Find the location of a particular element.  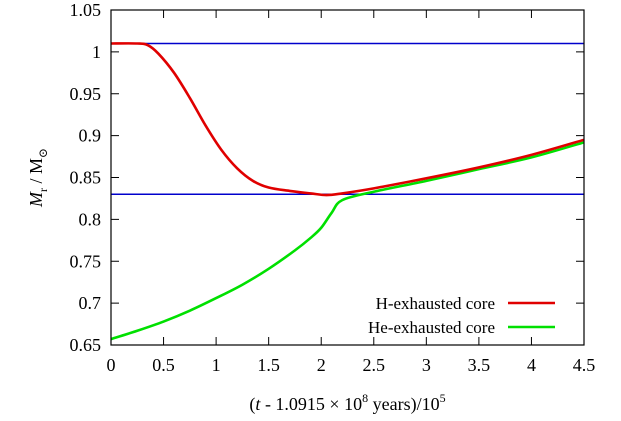

legend-label-h-exhausted-core: H-exhausted core is located at coordinates (435, 303).